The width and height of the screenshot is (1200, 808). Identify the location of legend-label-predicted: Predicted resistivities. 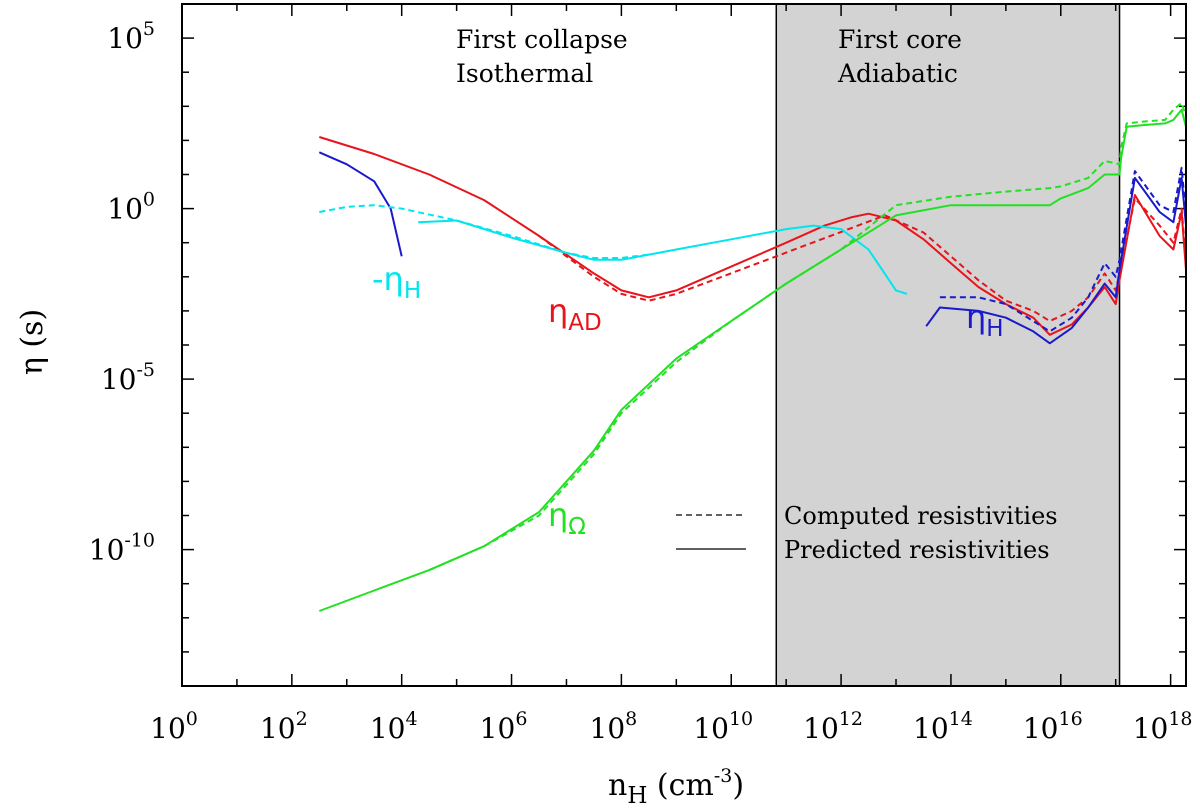
(917, 550).